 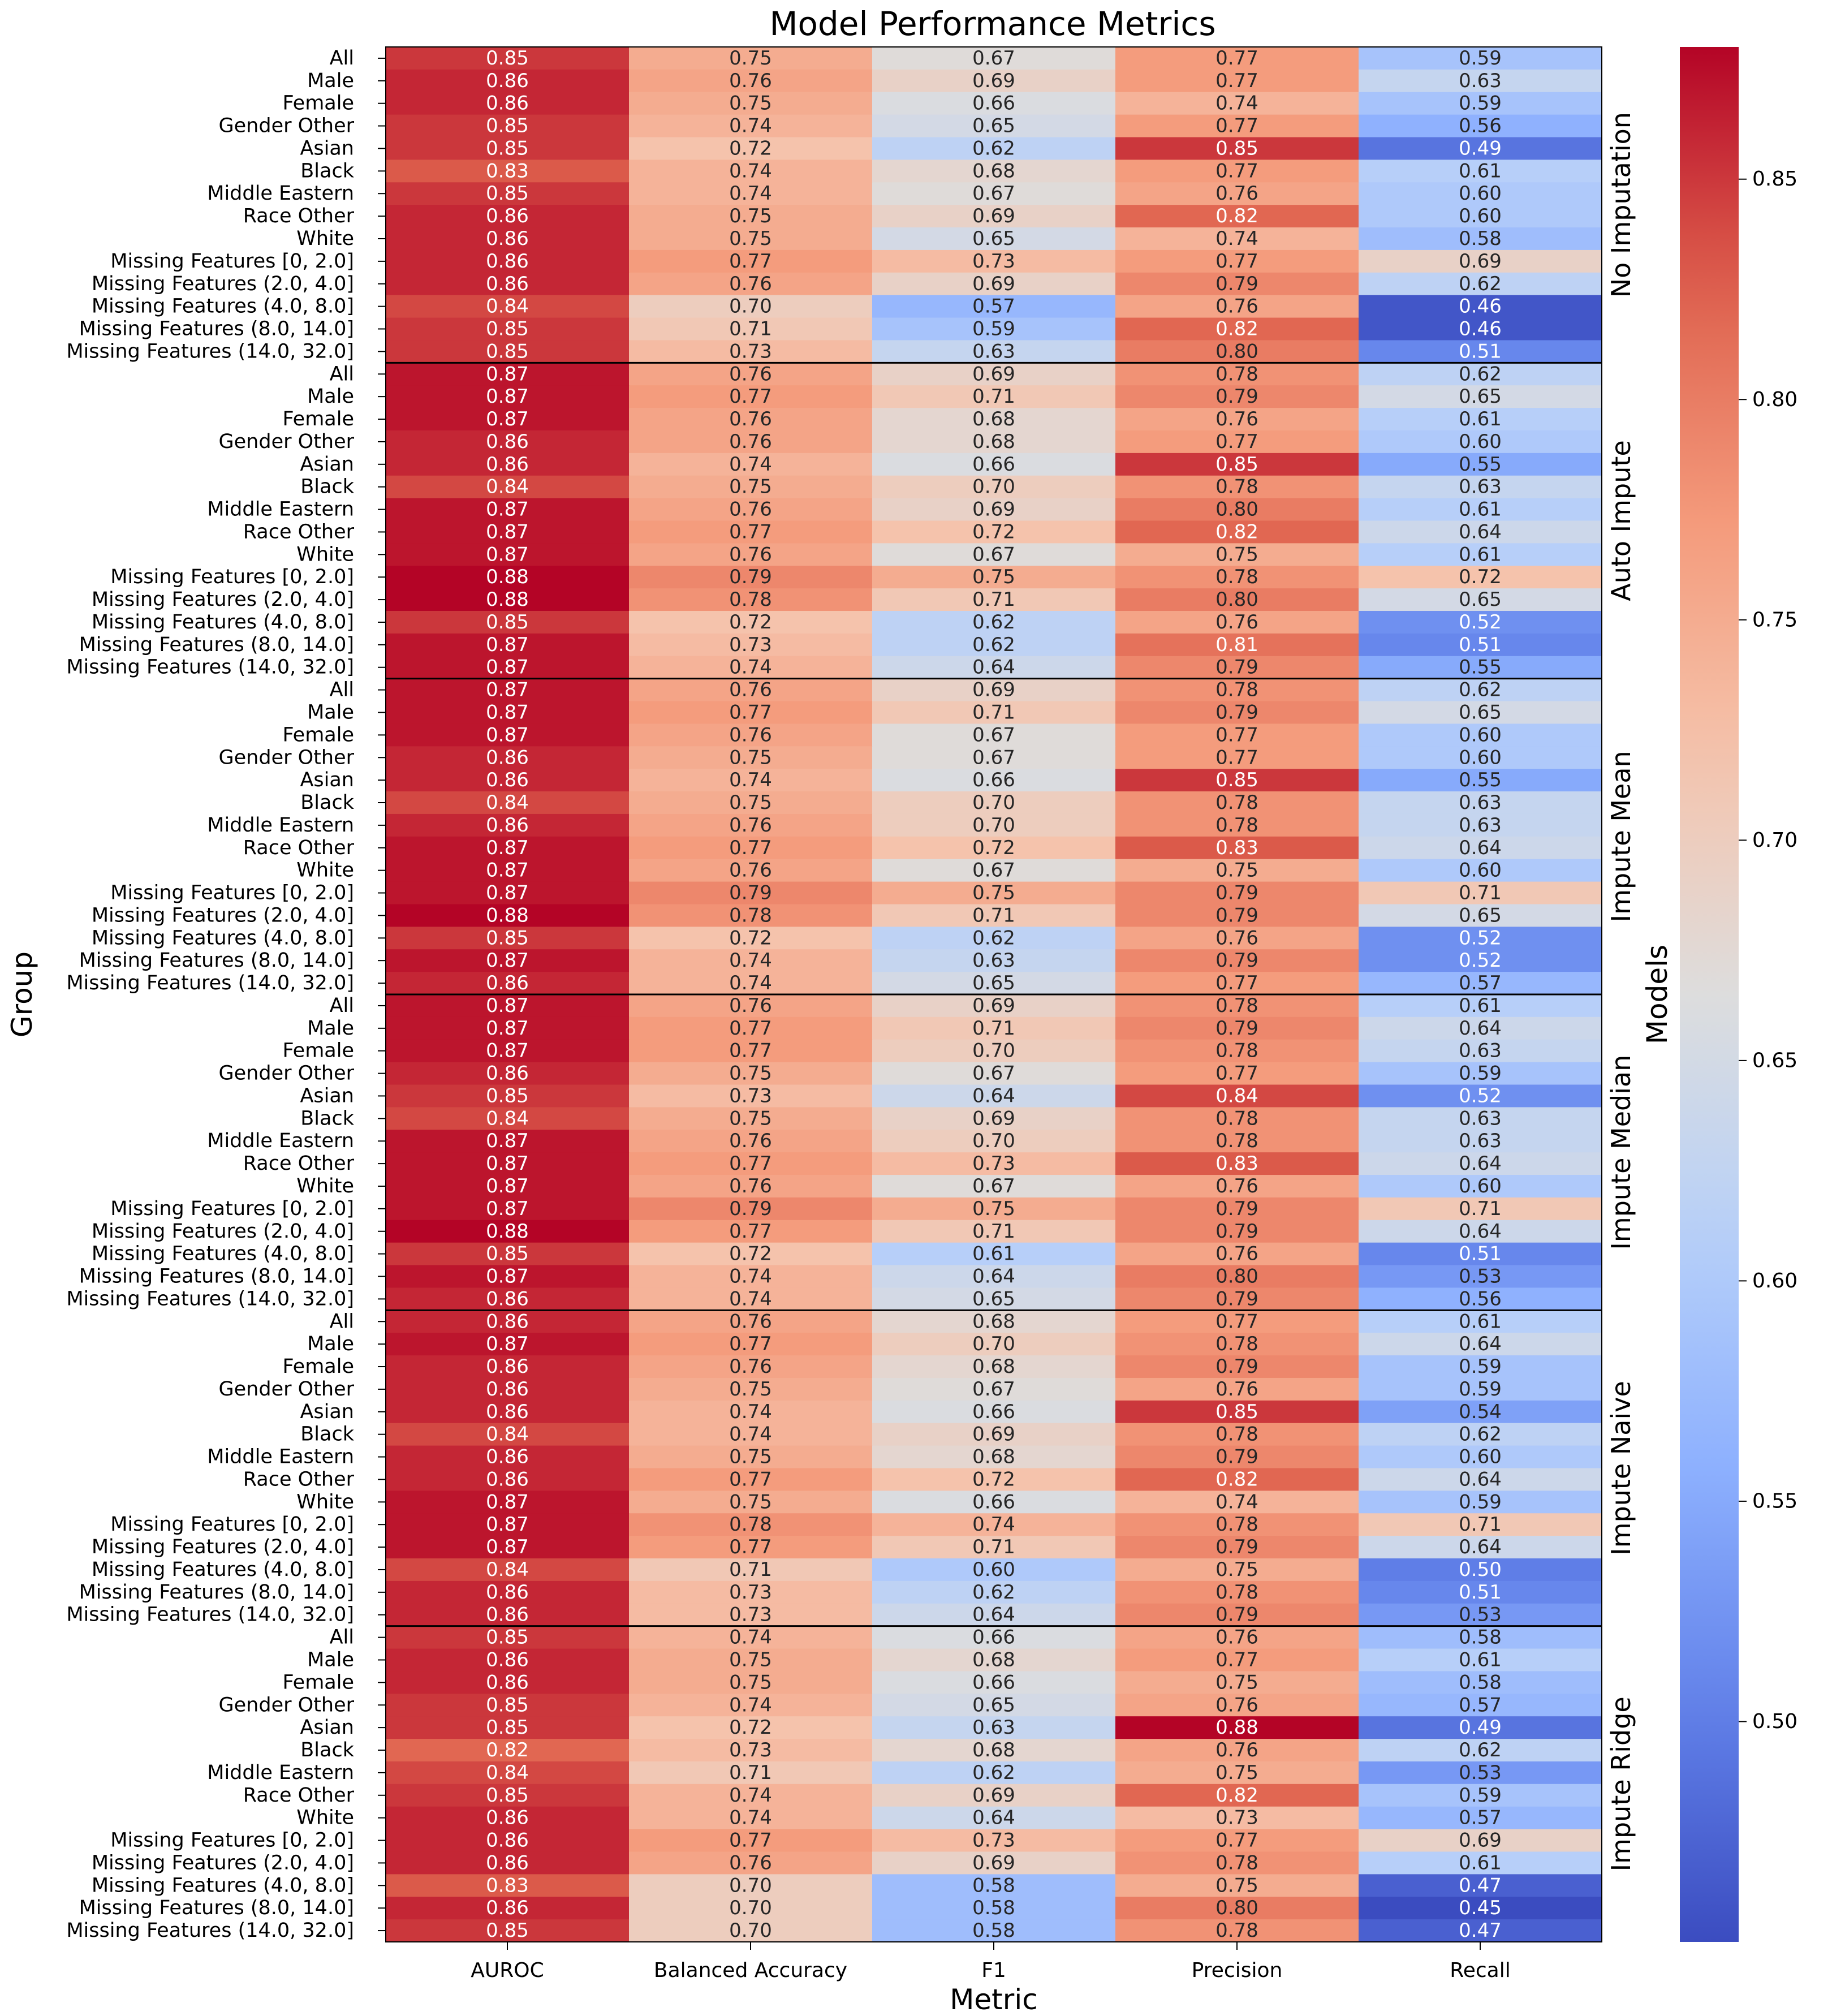 What do you see at coordinates (210, 351) in the screenshot?
I see `group-tick-label: Missing Features (14.0, 32.0]` at bounding box center [210, 351].